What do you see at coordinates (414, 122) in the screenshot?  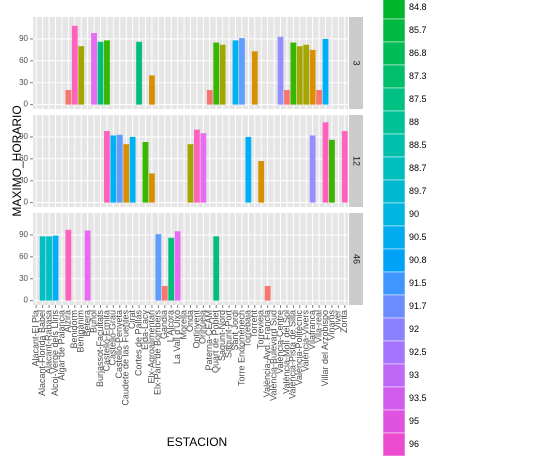 I see `legend-label: 88` at bounding box center [414, 122].